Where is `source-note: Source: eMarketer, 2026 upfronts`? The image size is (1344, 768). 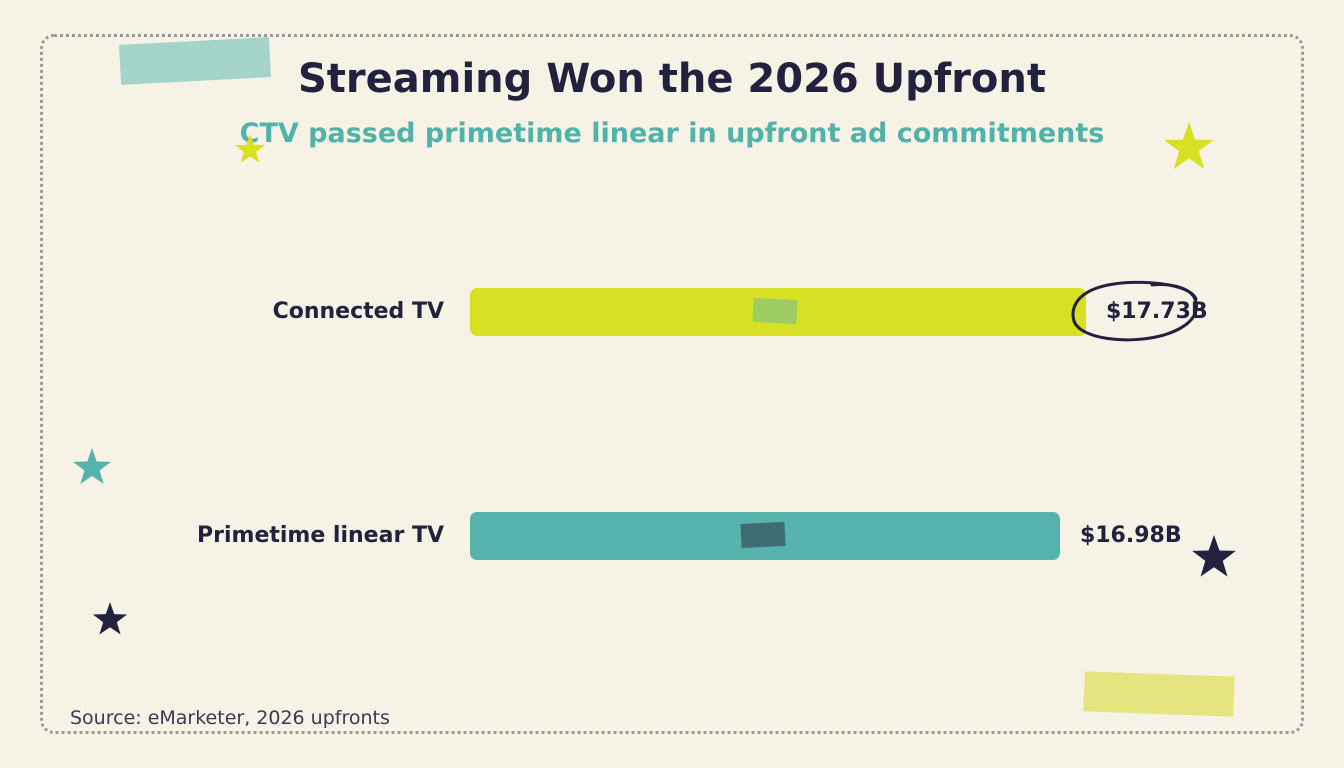
source-note: Source: eMarketer, 2026 upfronts is located at coordinates (230, 718).